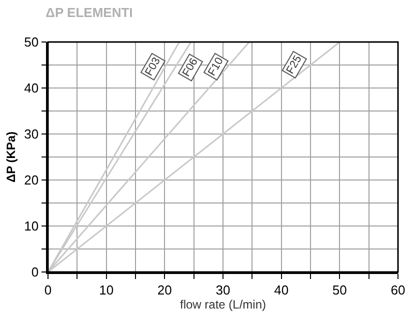 Image resolution: width=415 pixels, height=320 pixels. I want to click on x-tick-label: 0, so click(48, 290).